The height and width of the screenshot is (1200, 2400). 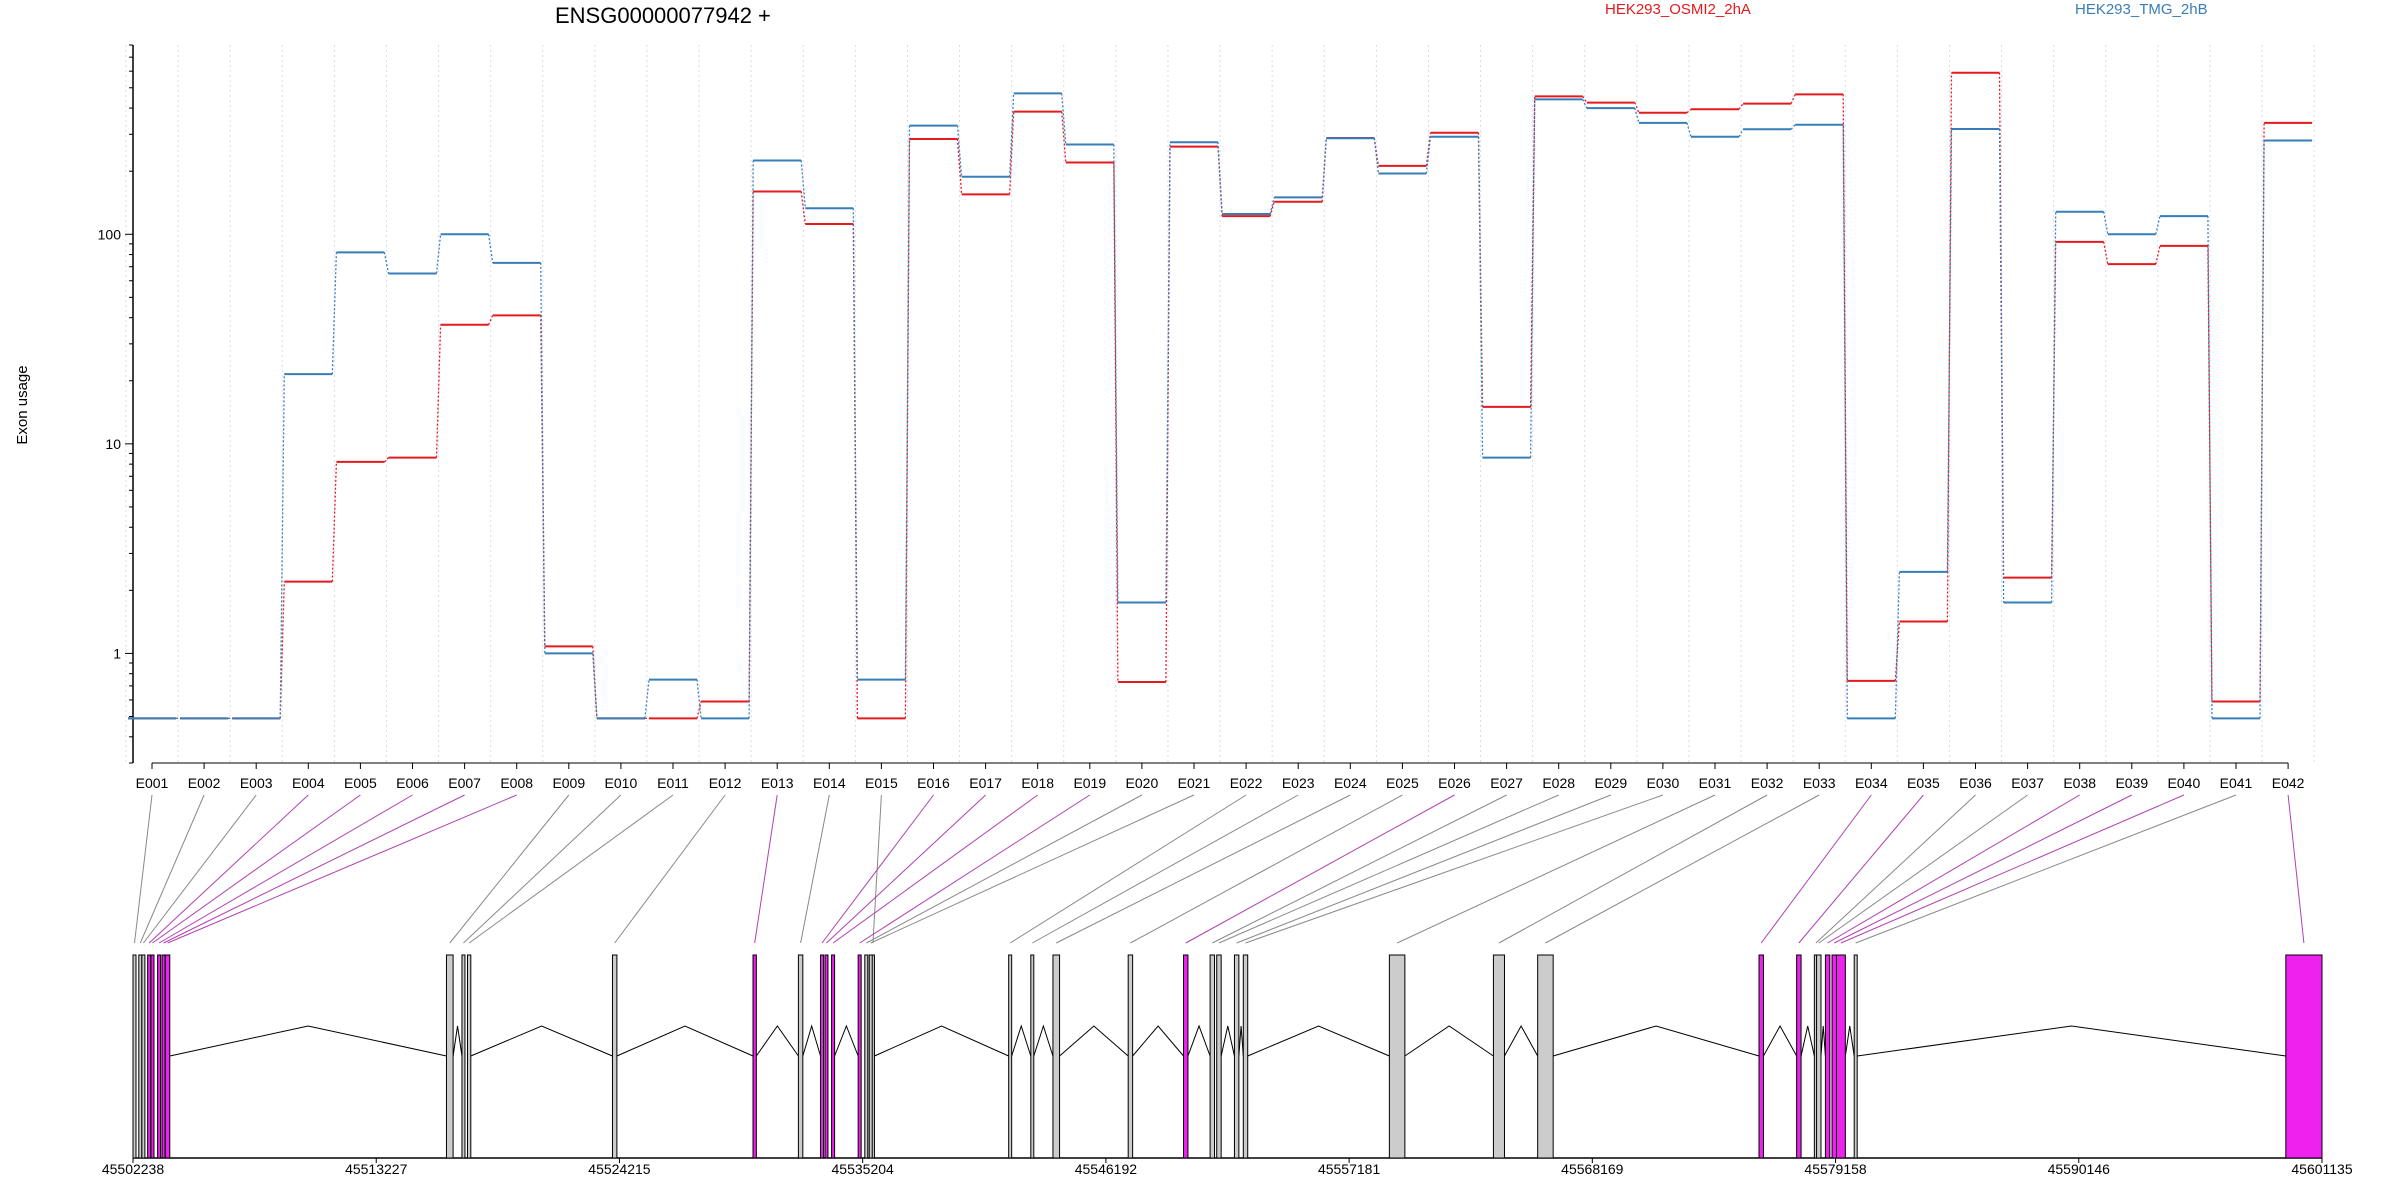 What do you see at coordinates (881, 783) in the screenshot?
I see `x-tick-label: E015` at bounding box center [881, 783].